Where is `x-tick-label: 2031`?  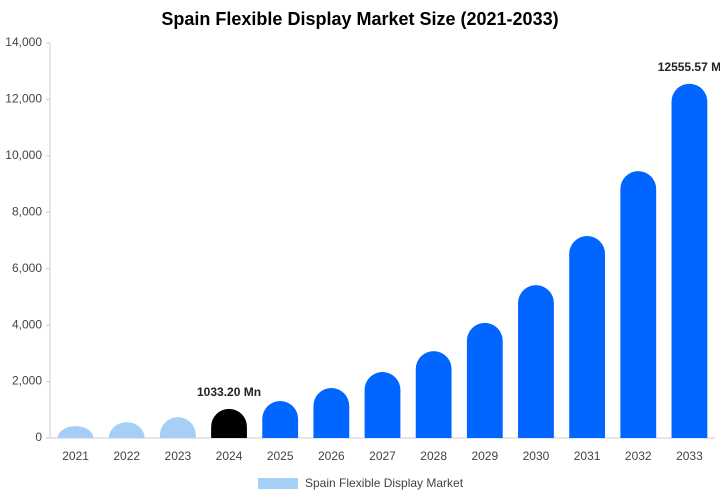 x-tick-label: 2031 is located at coordinates (587, 456).